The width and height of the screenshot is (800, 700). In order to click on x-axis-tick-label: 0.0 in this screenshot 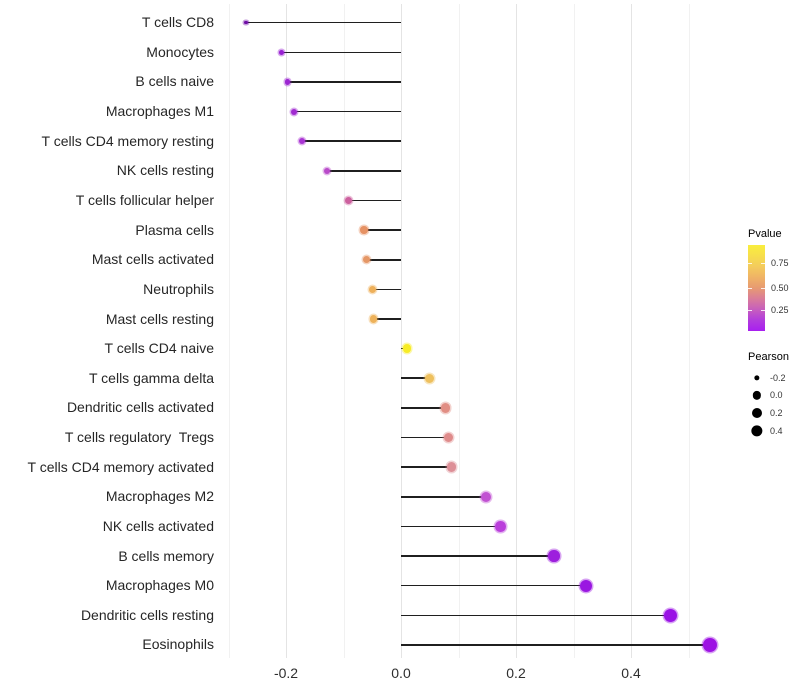, I will do `click(401, 673)`.